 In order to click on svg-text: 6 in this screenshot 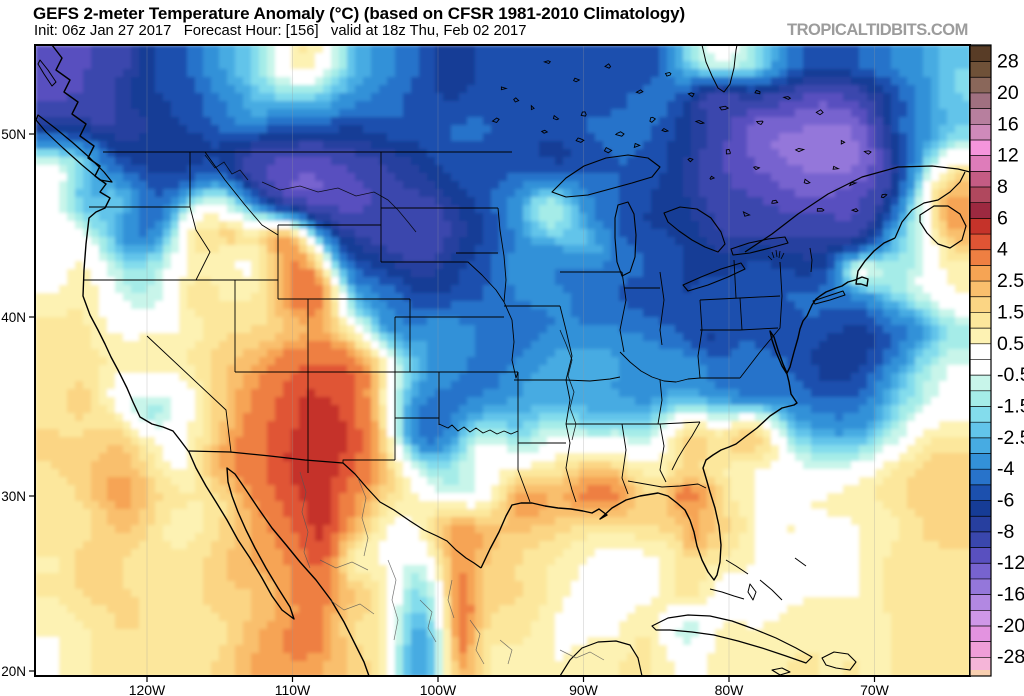, I will do `click(1002, 218)`.